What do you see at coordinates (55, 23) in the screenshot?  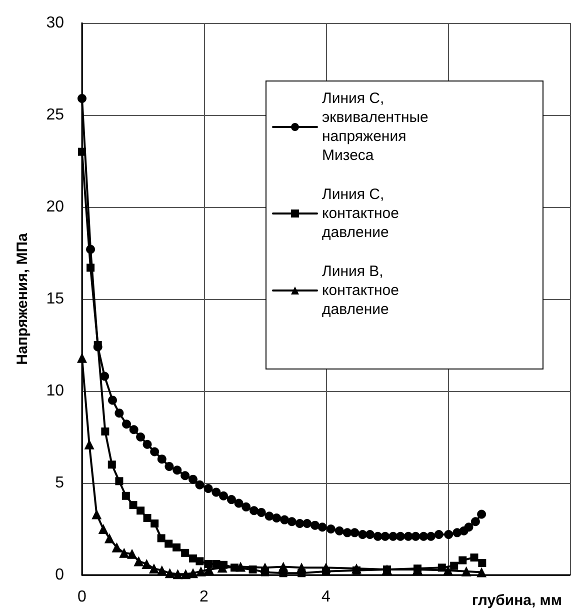 I see `y-tick-label: 30` at bounding box center [55, 23].